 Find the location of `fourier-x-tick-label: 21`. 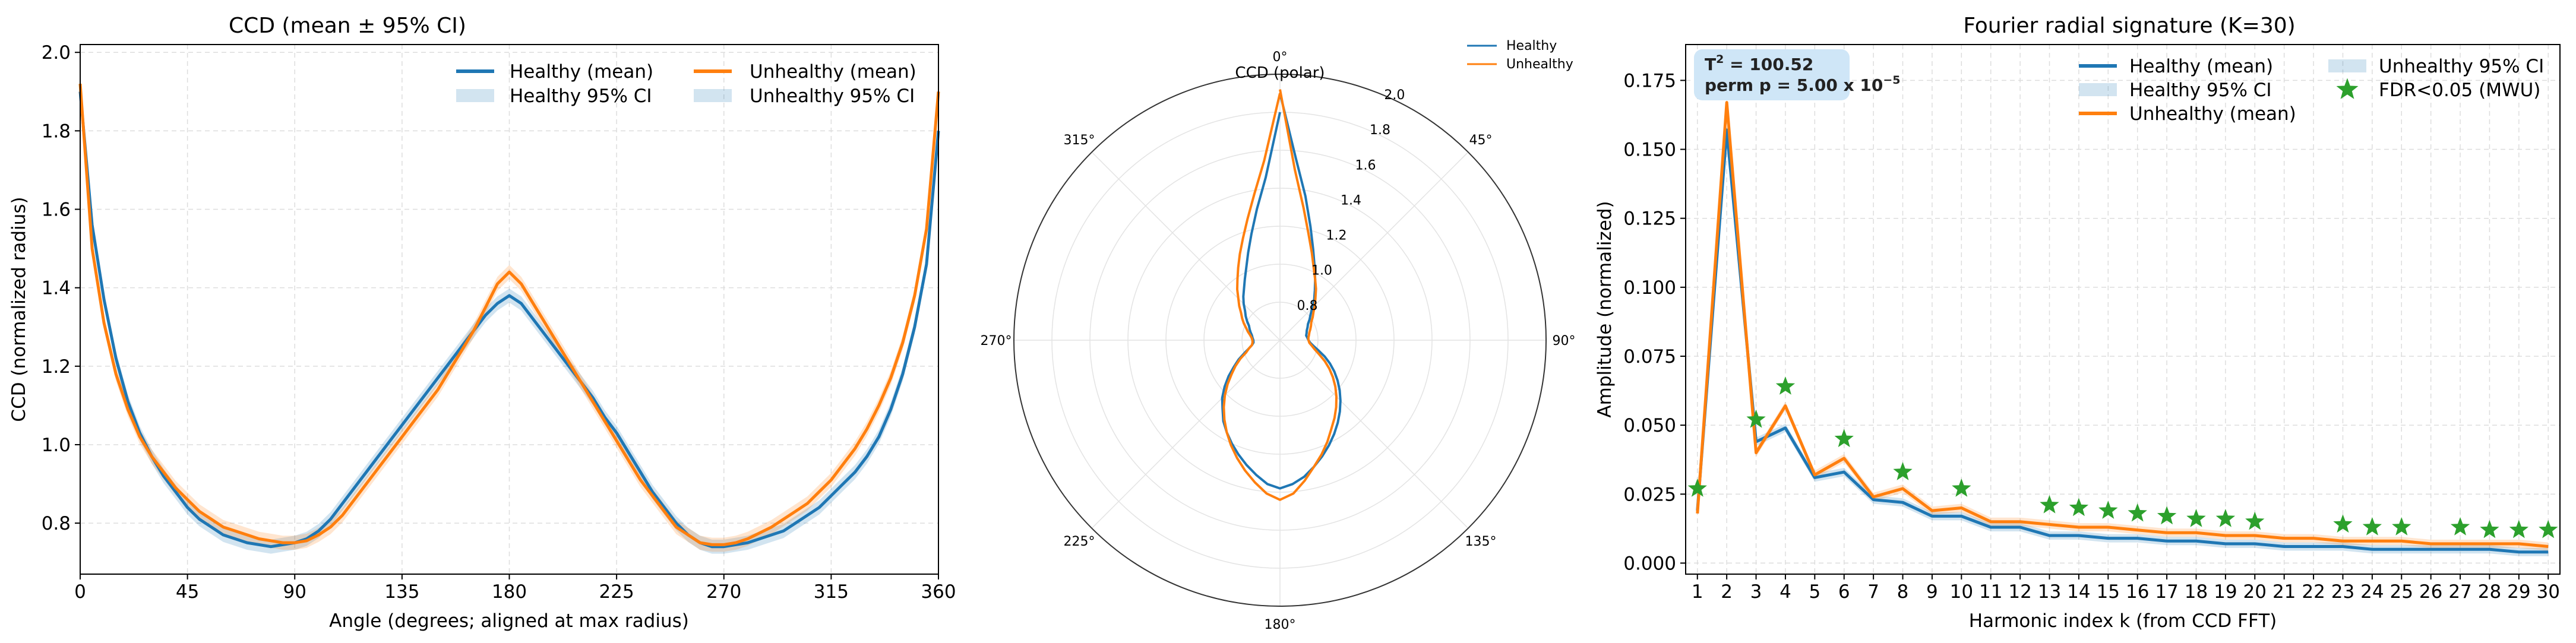

fourier-x-tick-label: 21 is located at coordinates (2284, 592).